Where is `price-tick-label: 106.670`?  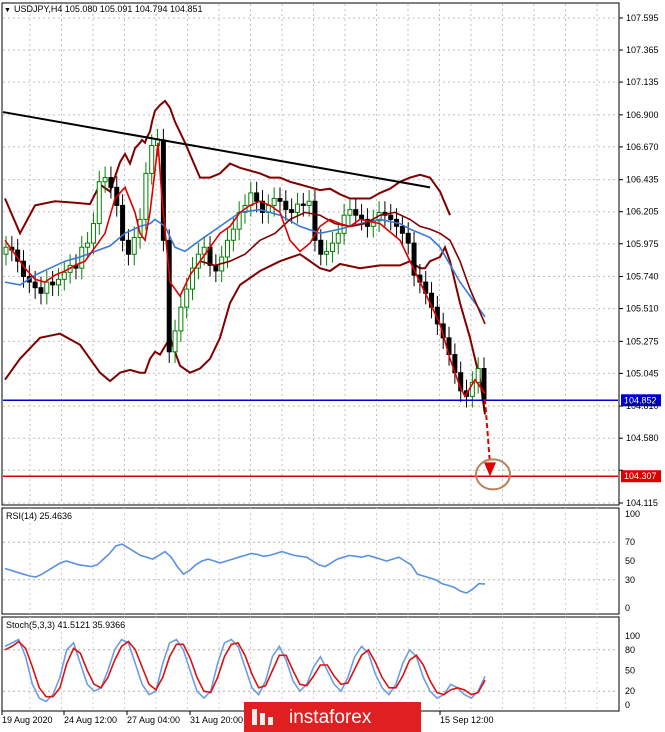
price-tick-label: 106.670 is located at coordinates (642, 147).